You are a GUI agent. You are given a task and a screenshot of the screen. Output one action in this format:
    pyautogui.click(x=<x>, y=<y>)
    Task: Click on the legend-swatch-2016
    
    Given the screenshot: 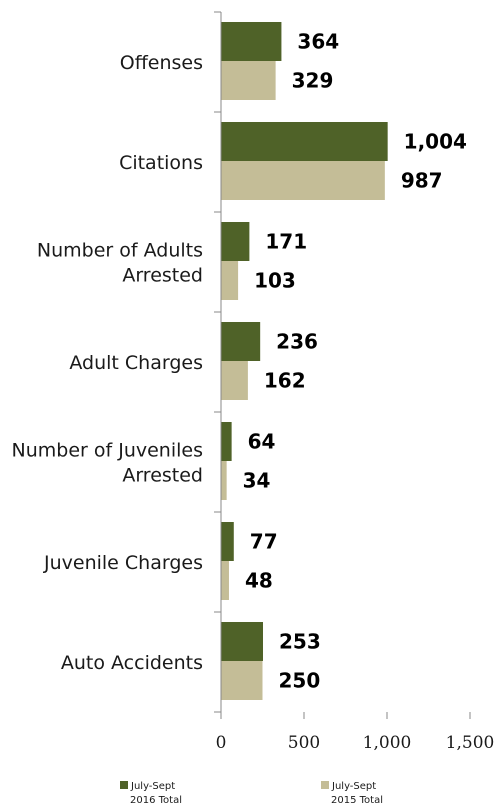 What is the action you would take?
    pyautogui.click(x=124, y=785)
    